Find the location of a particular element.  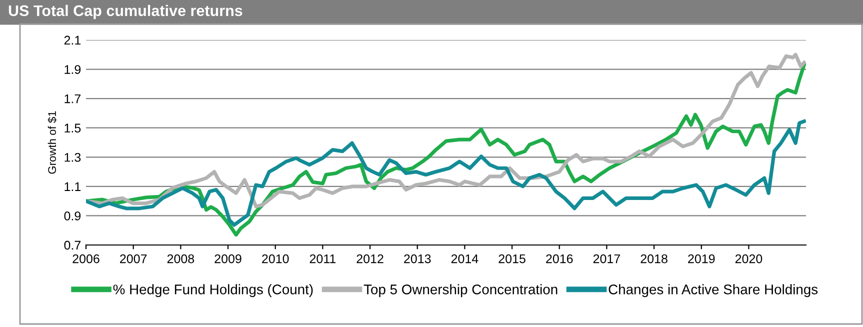

y-tick-label: 0.9 is located at coordinates (72, 216).